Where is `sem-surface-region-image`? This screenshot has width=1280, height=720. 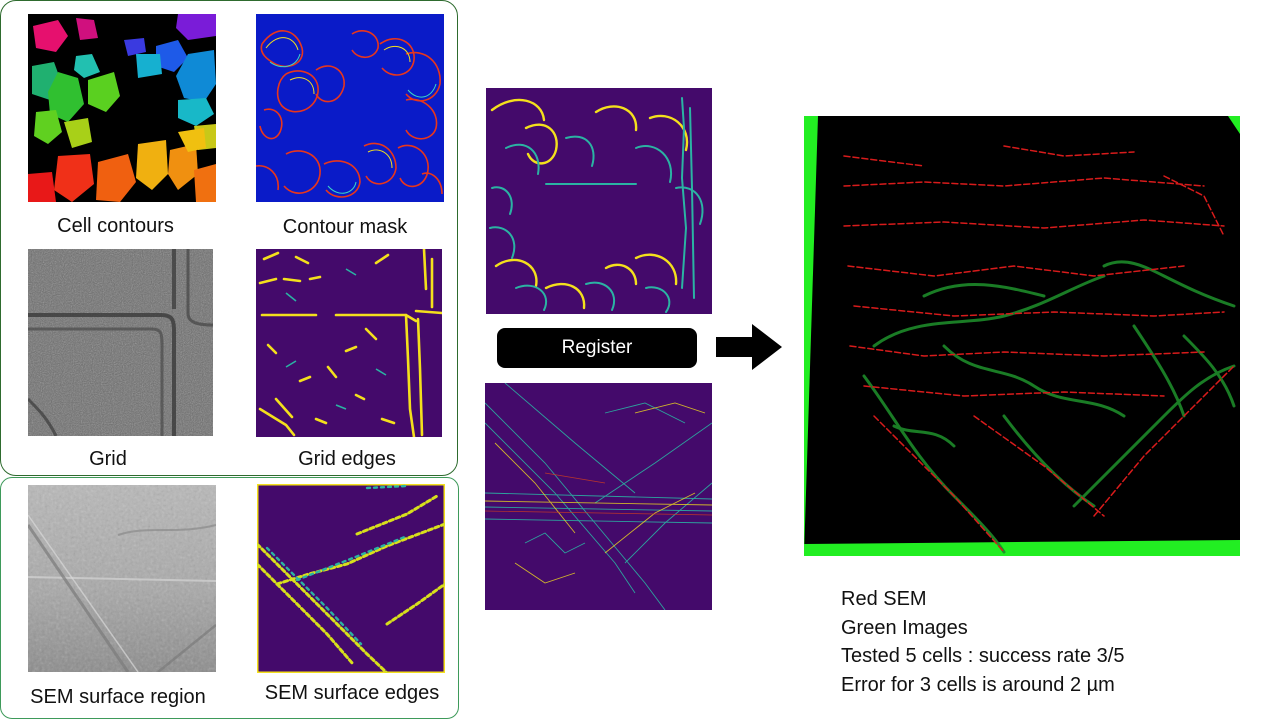
sem-surface-region-image is located at coordinates (122, 578).